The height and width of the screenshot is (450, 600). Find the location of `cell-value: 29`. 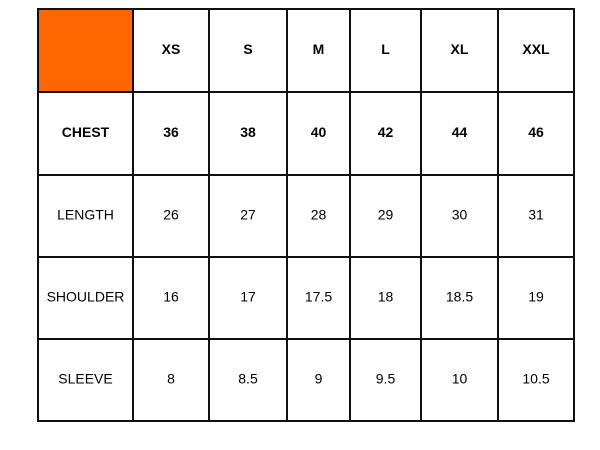

cell-value: 29 is located at coordinates (386, 215).